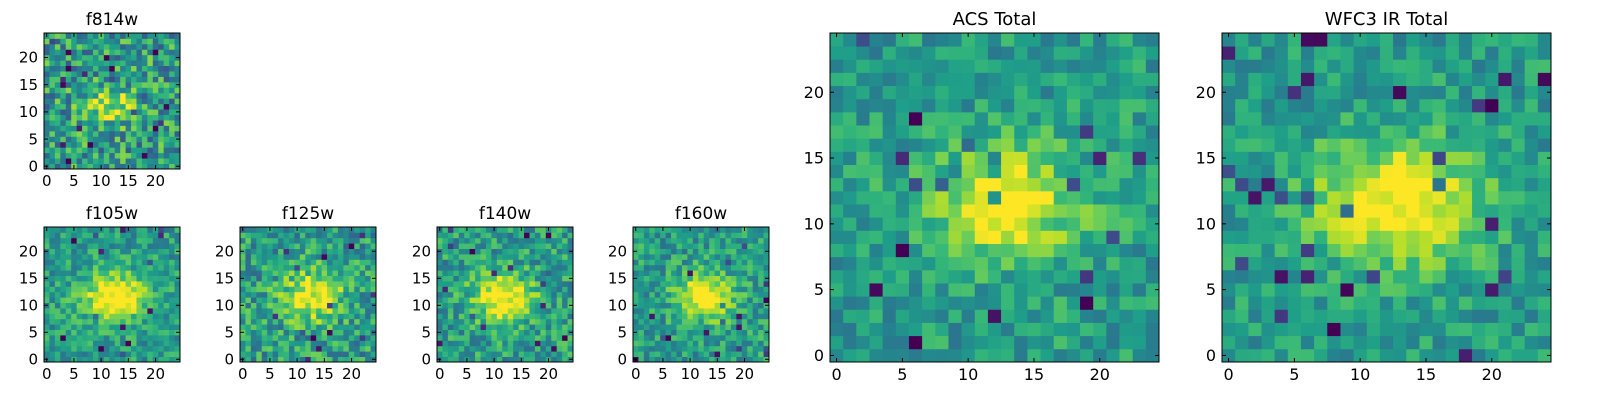 The width and height of the screenshot is (1600, 400). Describe the element at coordinates (636, 374) in the screenshot. I see `x-tick-label: 0` at that location.